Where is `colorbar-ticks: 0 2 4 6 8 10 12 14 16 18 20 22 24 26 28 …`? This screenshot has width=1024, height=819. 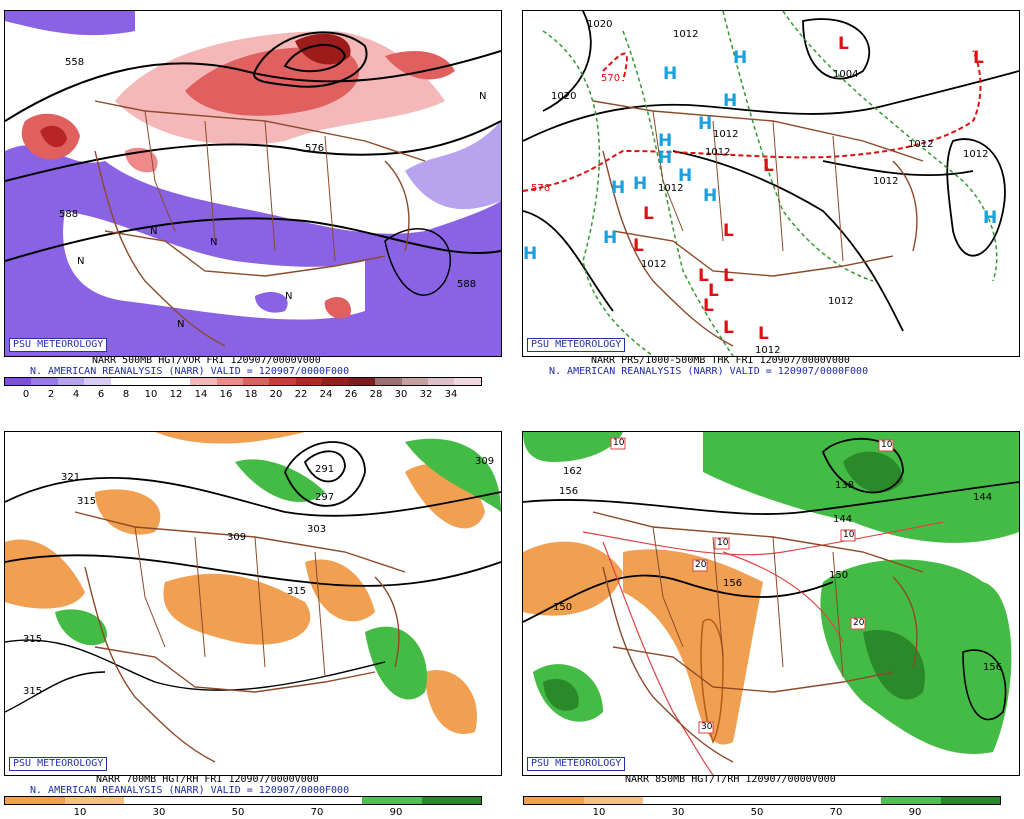 colorbar-ticks: 0 2 4 6 8 10 12 14 16 18 20 22 24 26 28 … is located at coordinates (242, 395).